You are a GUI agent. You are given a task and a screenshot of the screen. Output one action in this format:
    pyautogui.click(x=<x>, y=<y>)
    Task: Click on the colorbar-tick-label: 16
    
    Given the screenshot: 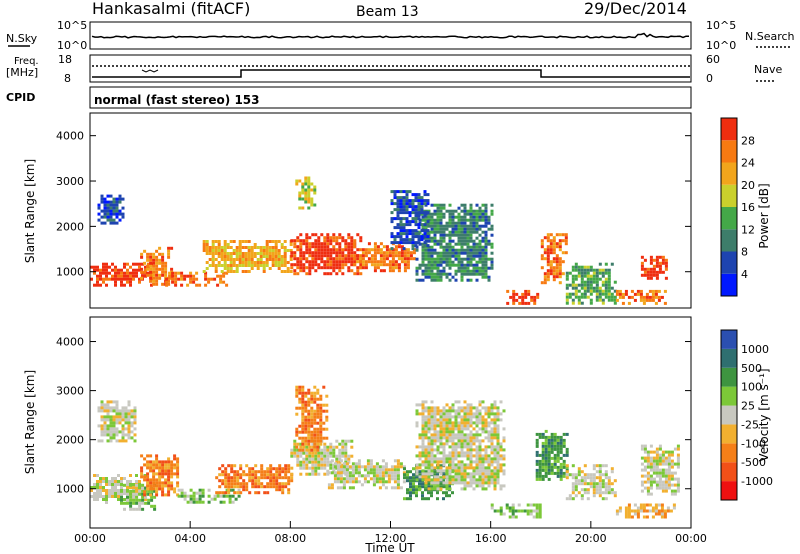 What is the action you would take?
    pyautogui.click(x=748, y=207)
    